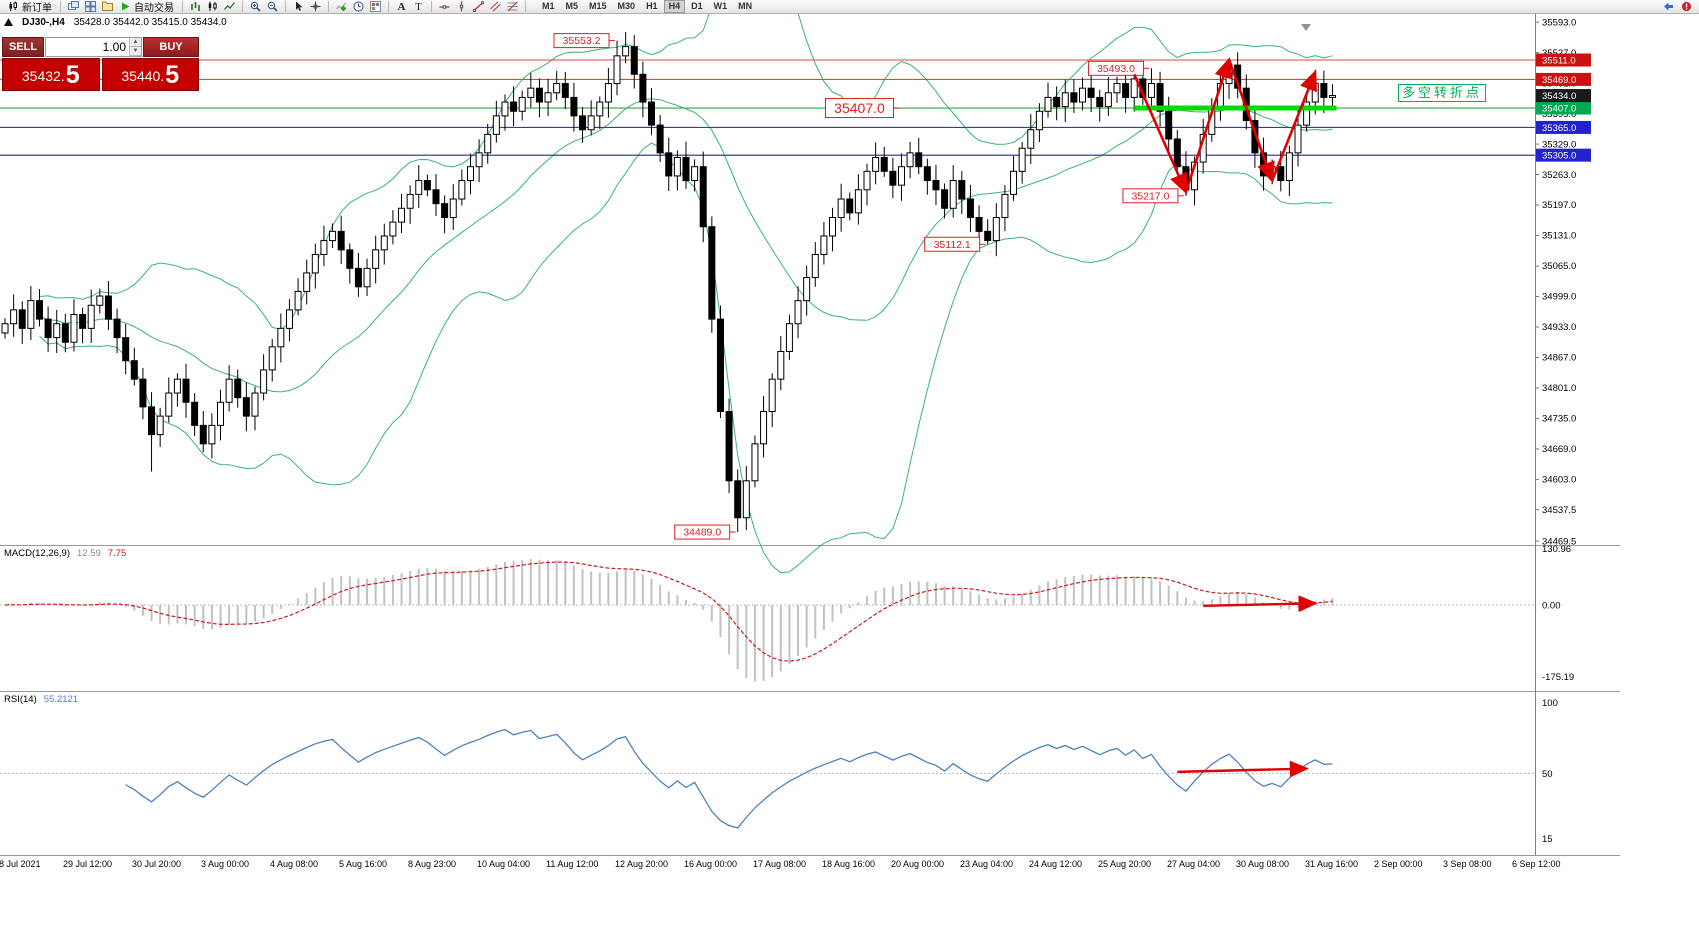  I want to click on svg-text: 35511.0, so click(1559, 61).